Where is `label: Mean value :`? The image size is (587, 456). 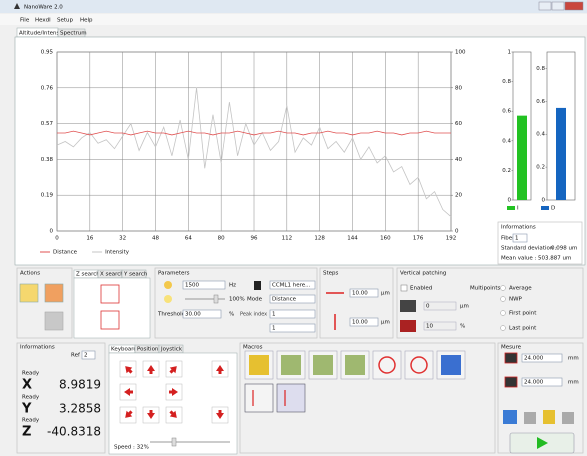 label: Mean value : is located at coordinates (519, 259).